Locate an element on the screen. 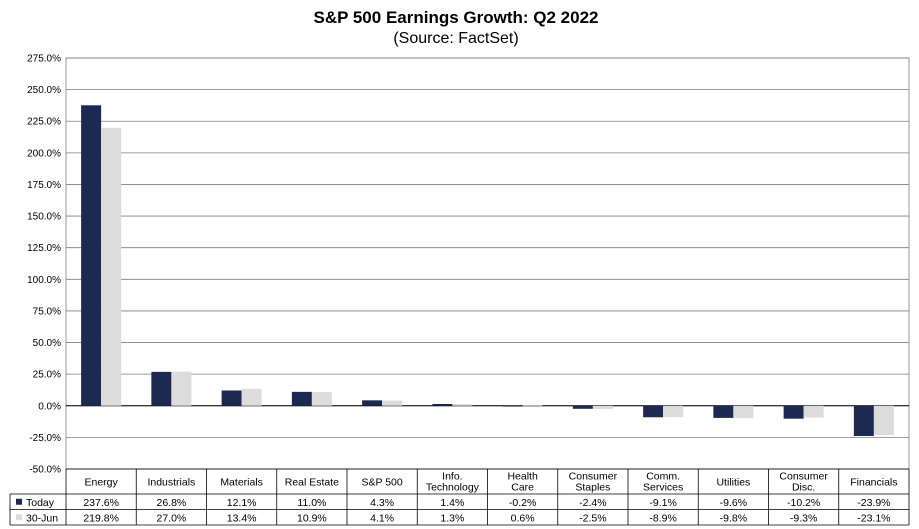  category-label: Info. is located at coordinates (452, 477).